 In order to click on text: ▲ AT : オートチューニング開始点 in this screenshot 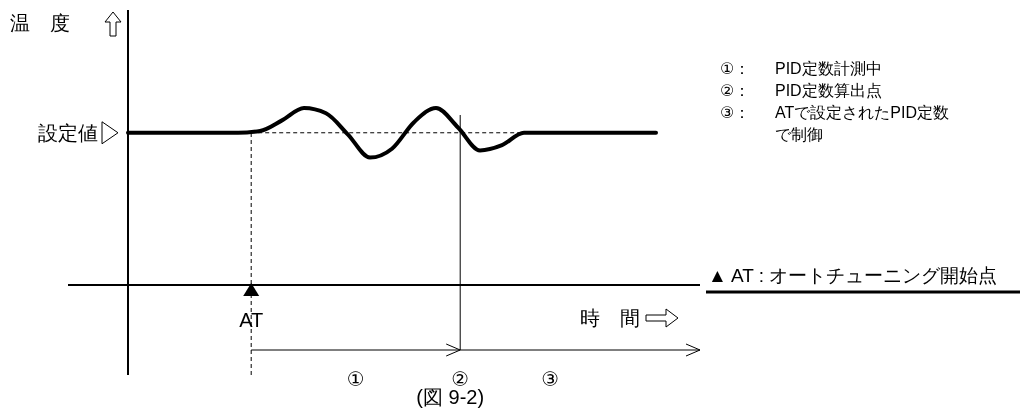, I will do `click(853, 275)`.